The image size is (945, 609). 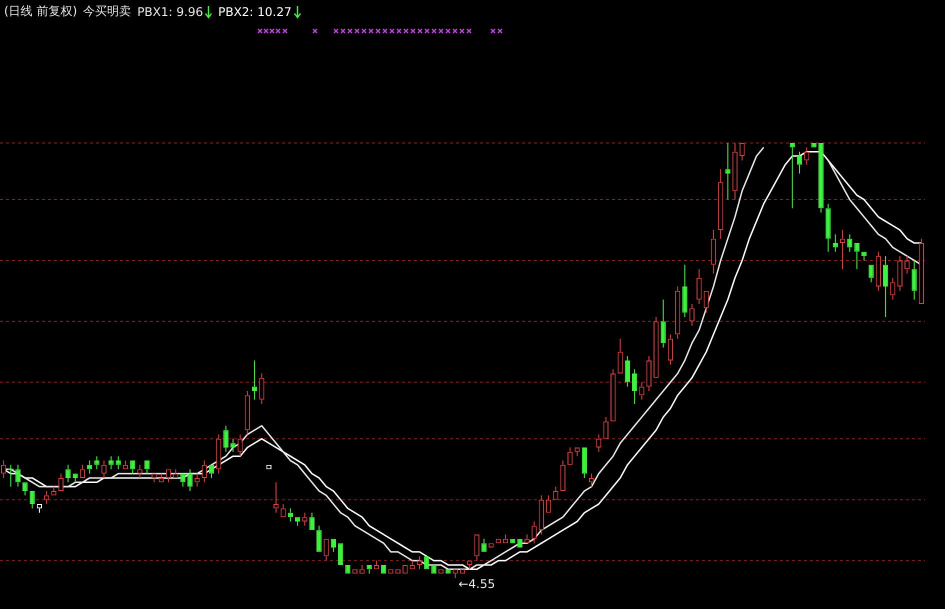 What do you see at coordinates (477, 584) in the screenshot?
I see `annotation: ←4.55` at bounding box center [477, 584].